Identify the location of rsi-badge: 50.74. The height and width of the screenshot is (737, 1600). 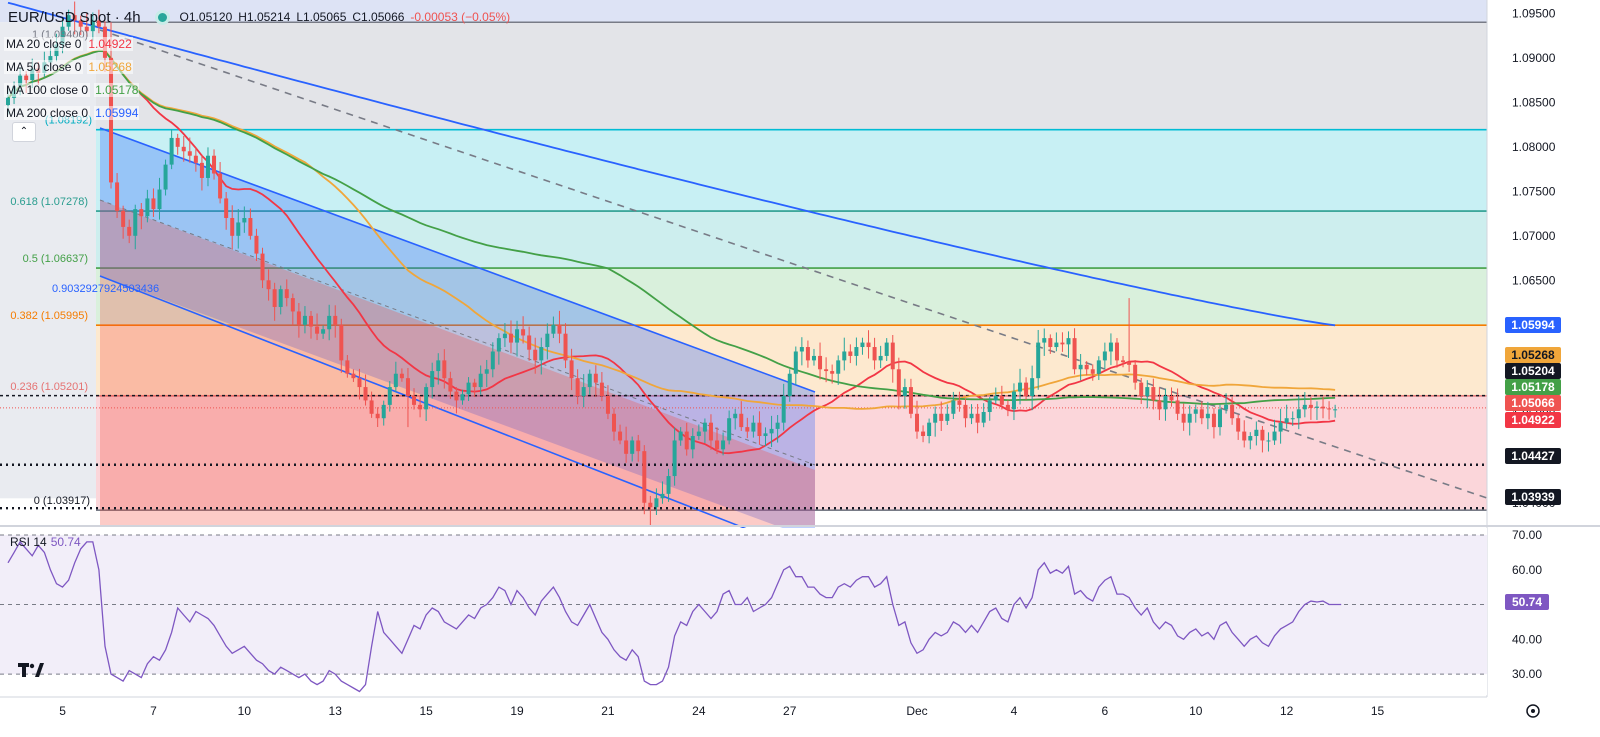
(1527, 601).